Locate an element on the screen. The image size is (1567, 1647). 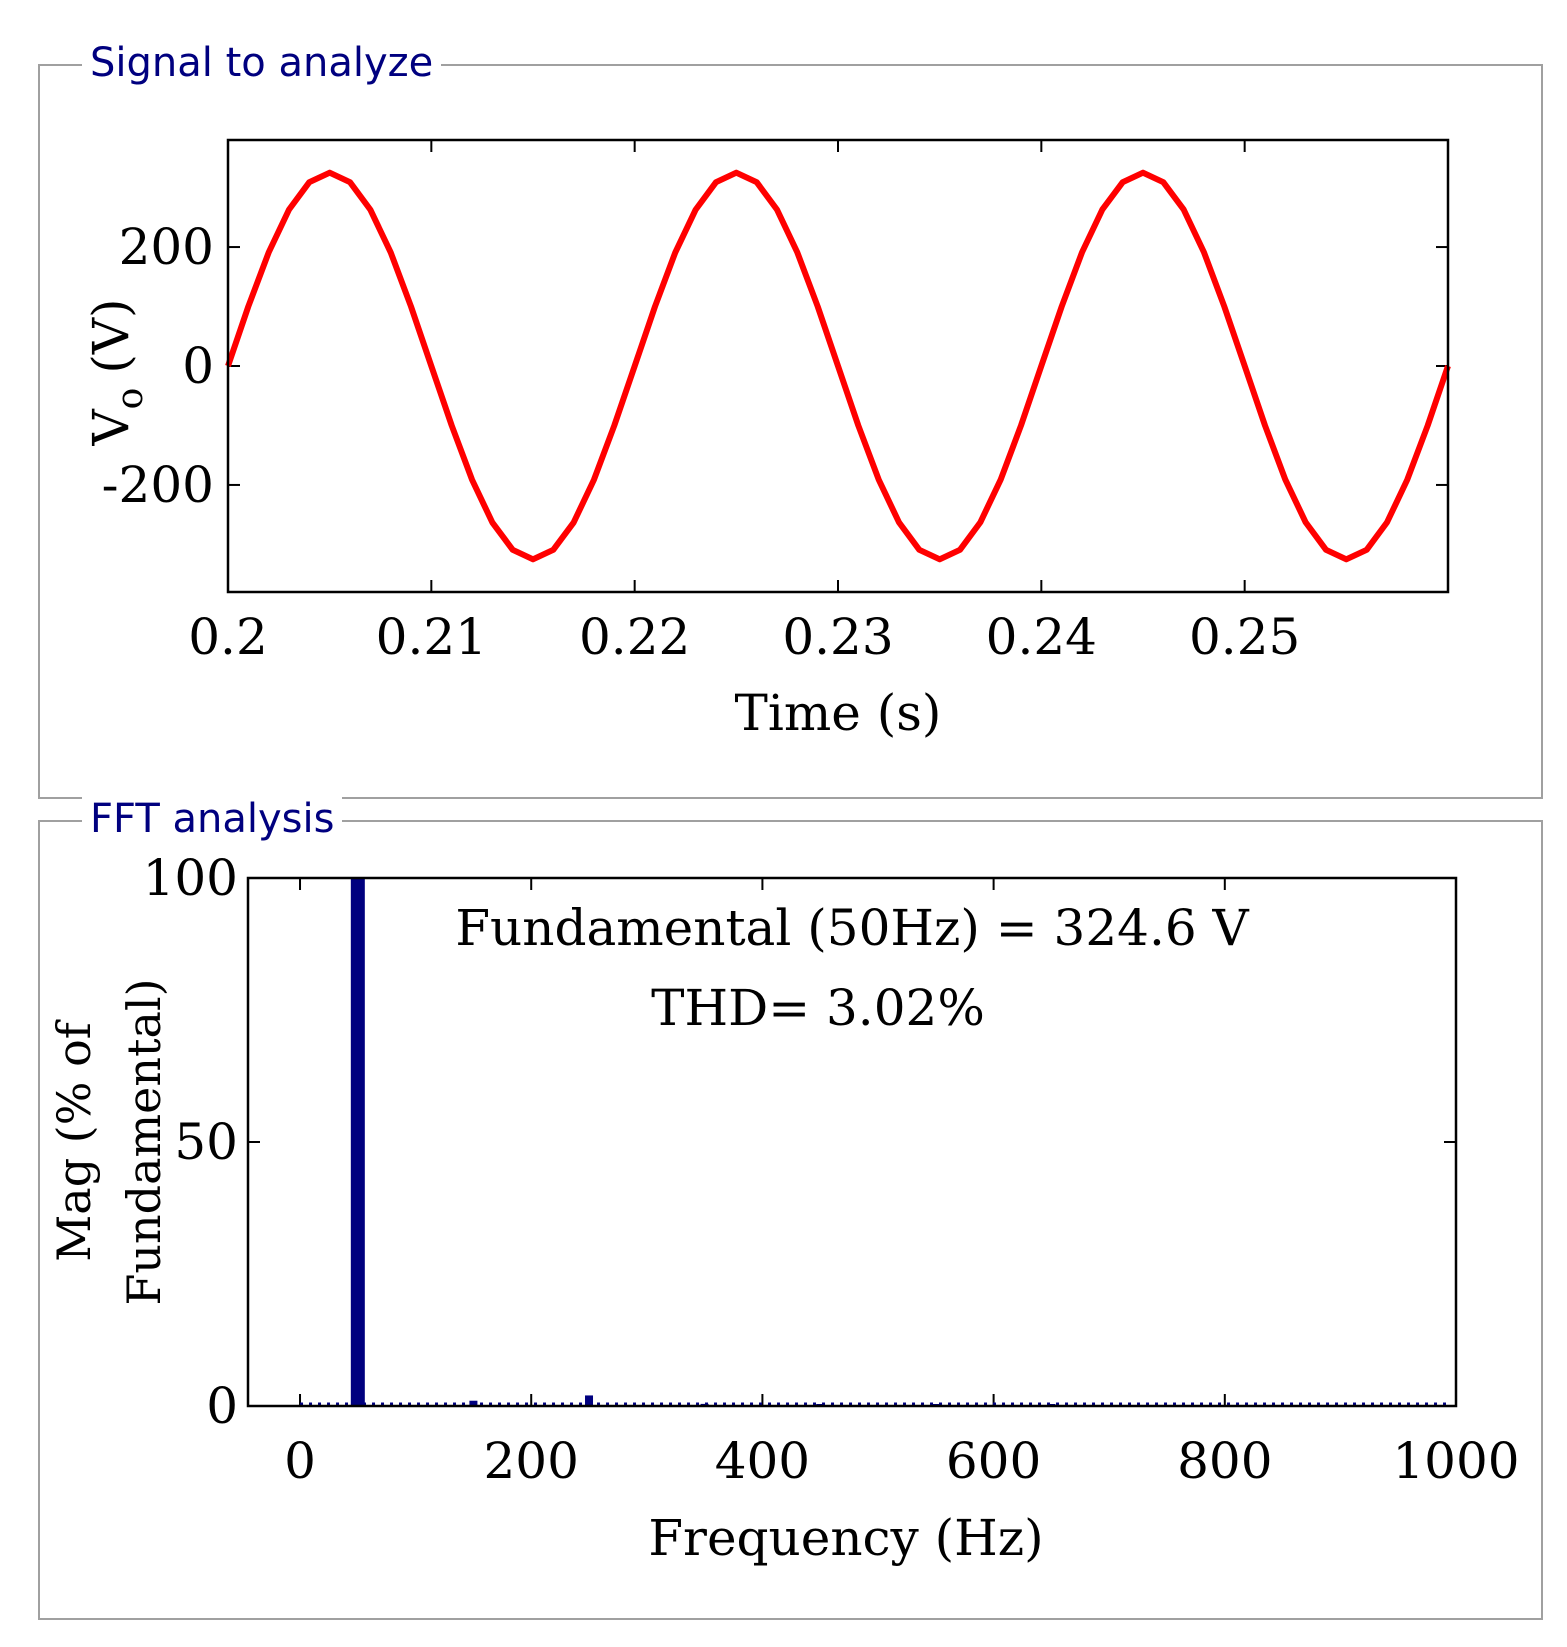
fft-x-tick-label: 1000 is located at coordinates (1455, 1461).